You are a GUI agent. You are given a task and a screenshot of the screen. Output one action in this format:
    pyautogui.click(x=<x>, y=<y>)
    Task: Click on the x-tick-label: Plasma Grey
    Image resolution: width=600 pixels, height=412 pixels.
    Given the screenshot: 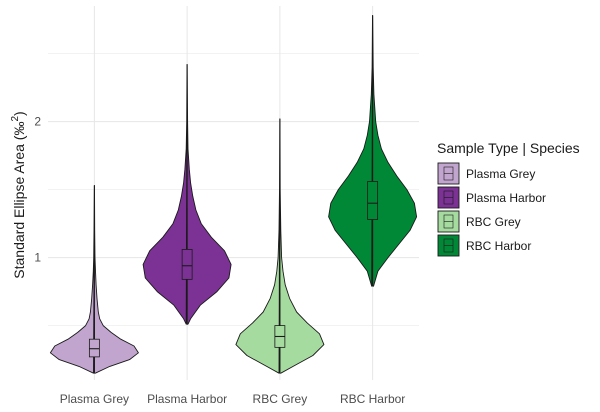 What is the action you would take?
    pyautogui.click(x=94, y=399)
    